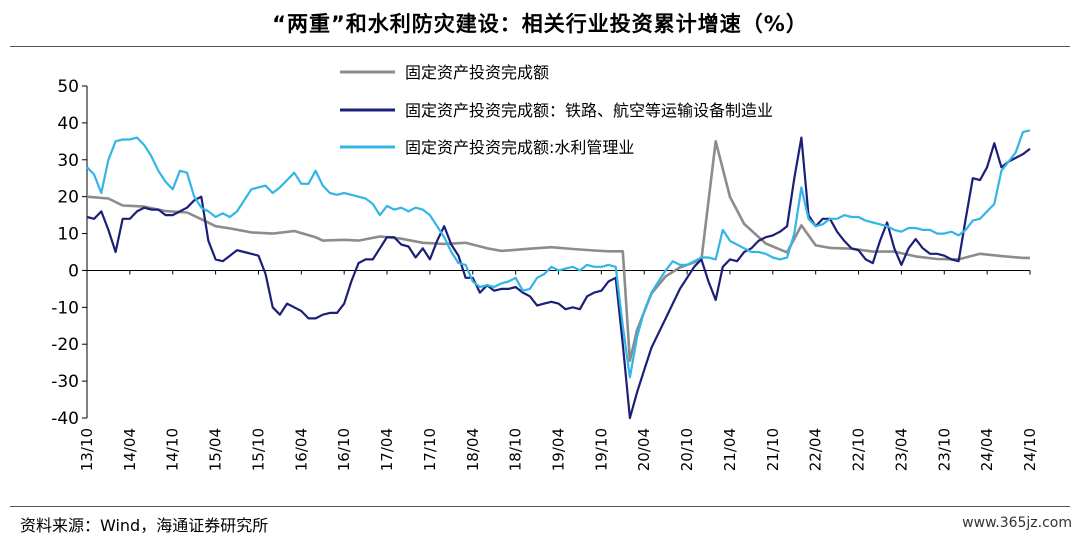 The height and width of the screenshot is (538, 1080). What do you see at coordinates (473, 449) in the screenshot?
I see `x-tick-label: 18/04` at bounding box center [473, 449].